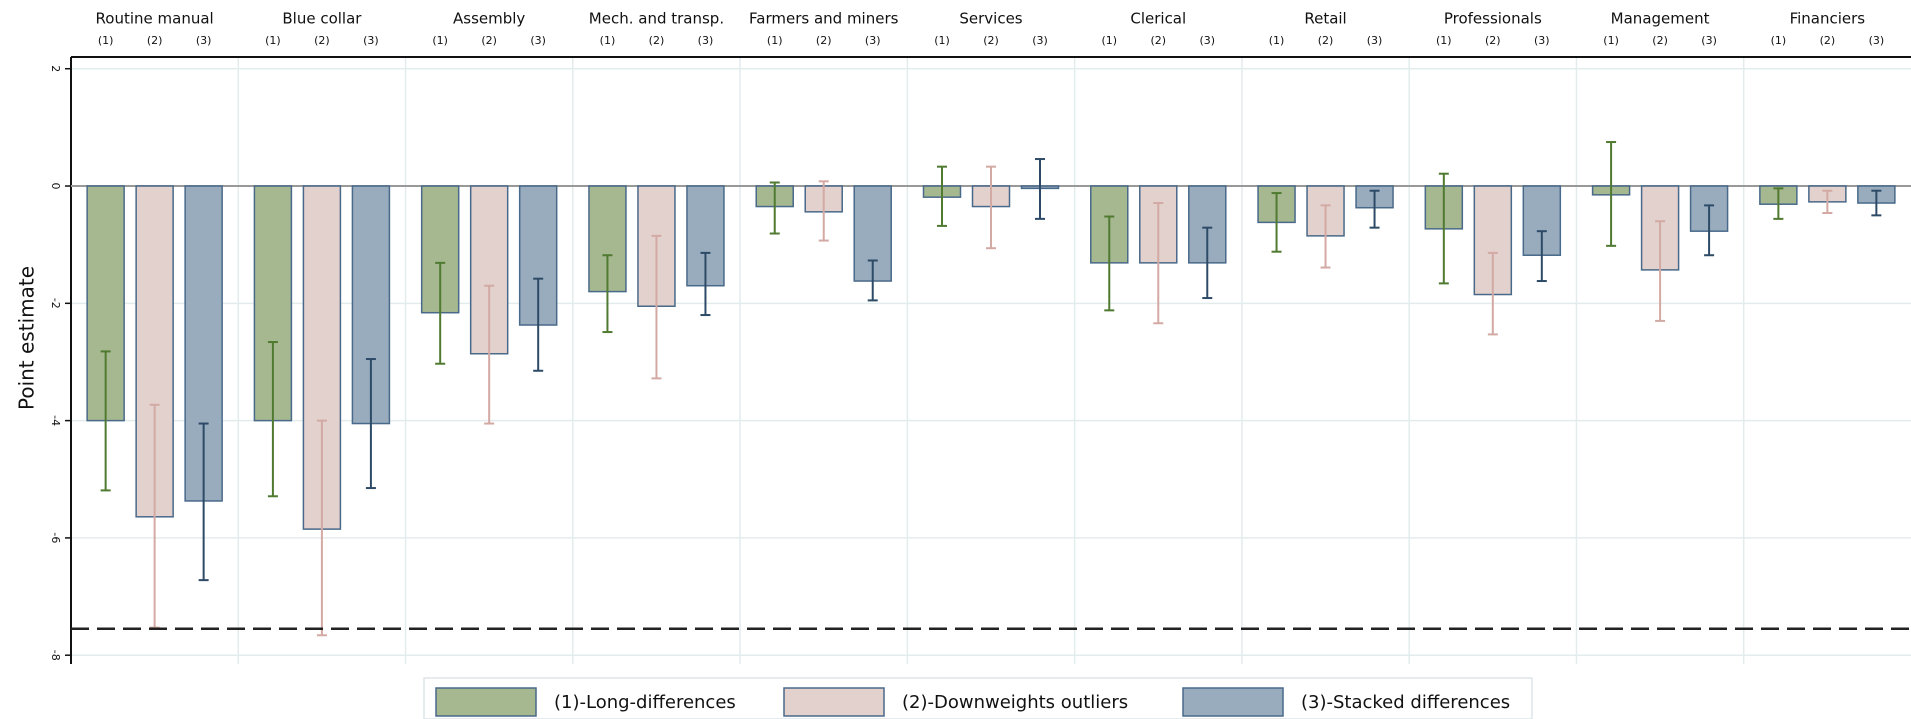 The height and width of the screenshot is (719, 1911). What do you see at coordinates (1158, 19) in the screenshot?
I see `group-label: Clerical` at bounding box center [1158, 19].